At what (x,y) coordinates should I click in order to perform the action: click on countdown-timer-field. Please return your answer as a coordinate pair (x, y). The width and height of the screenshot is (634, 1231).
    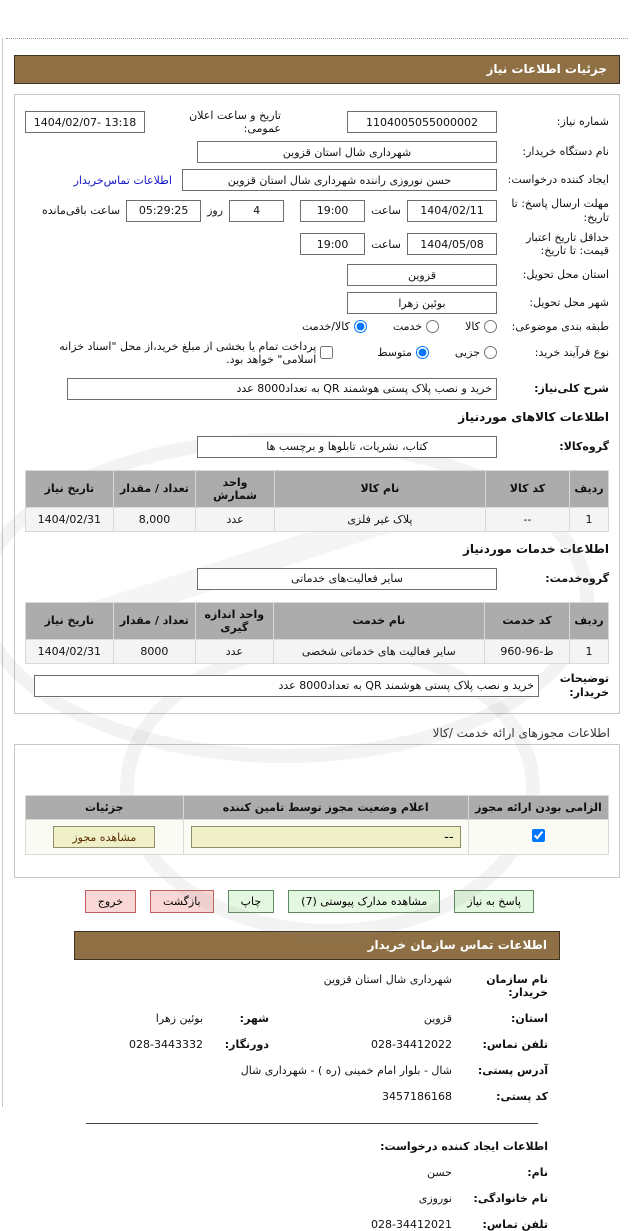
    Looking at the image, I should click on (164, 210).